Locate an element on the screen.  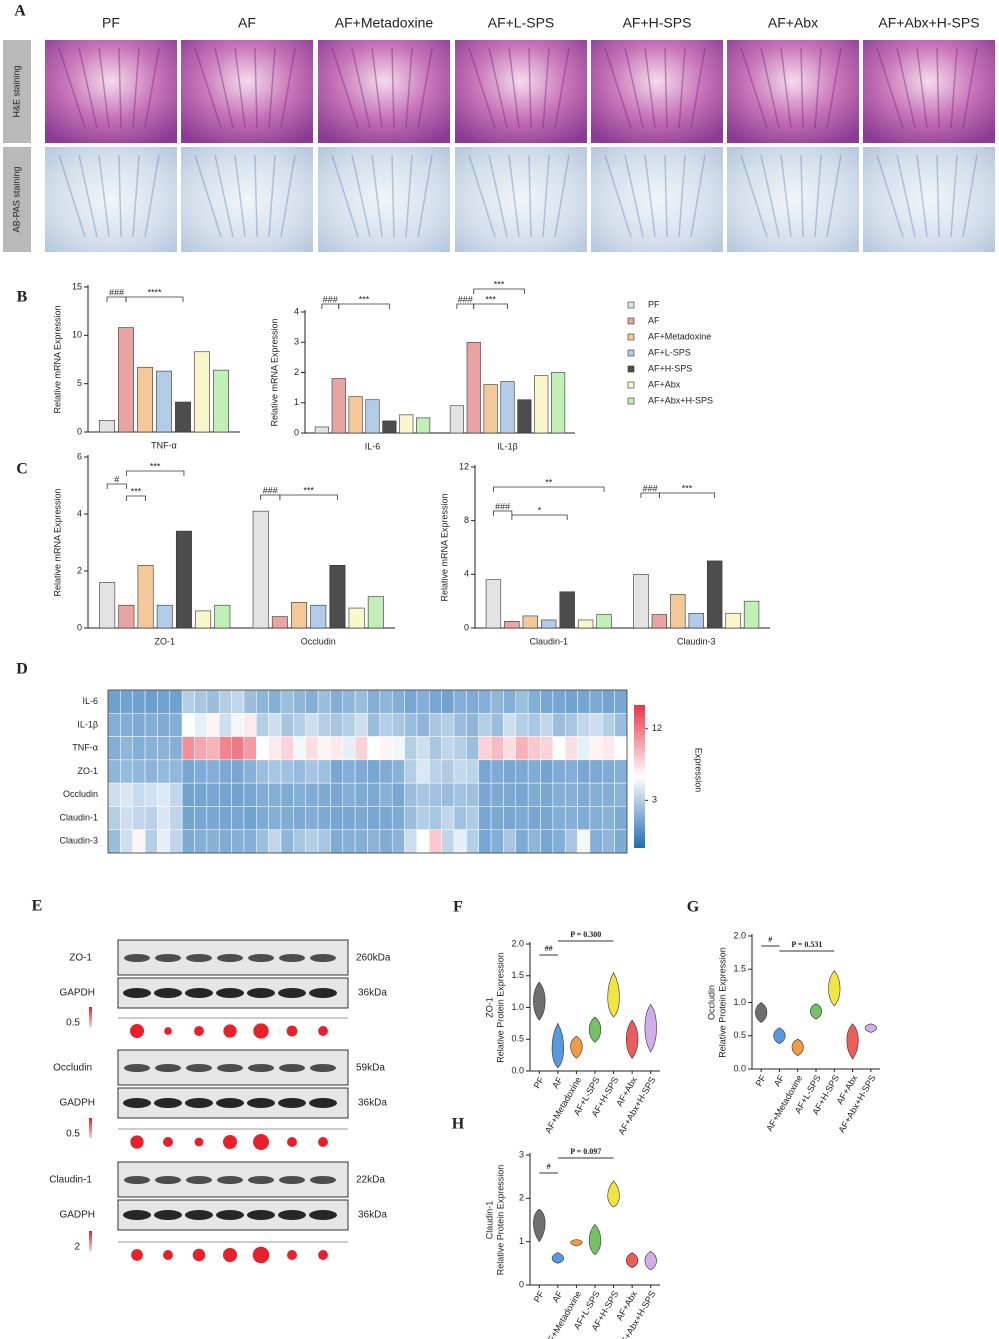
x-tick-label: Occludin is located at coordinates (318, 641).